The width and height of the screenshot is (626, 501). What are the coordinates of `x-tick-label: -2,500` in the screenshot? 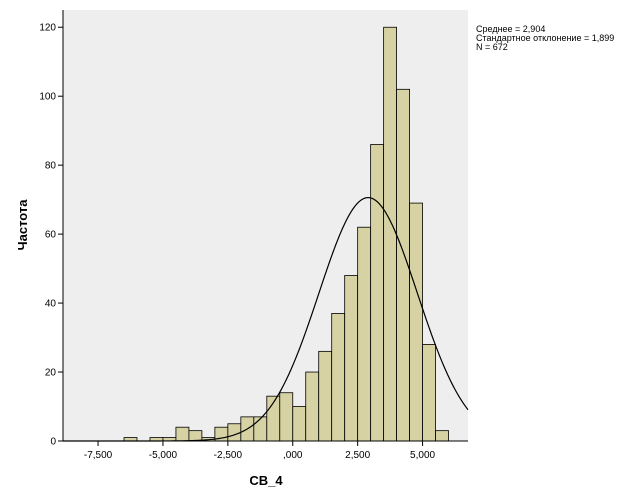 It's located at (228, 455).